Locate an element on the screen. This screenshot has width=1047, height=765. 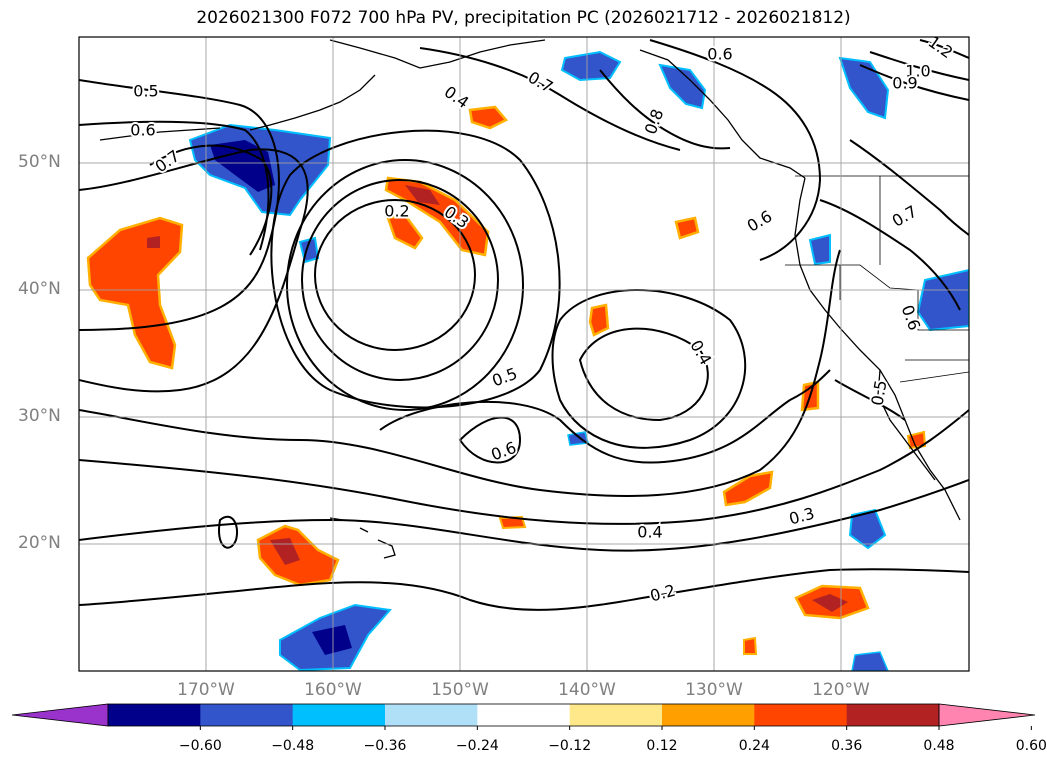
contour-pv-03-wide is located at coordinates (524, 515).